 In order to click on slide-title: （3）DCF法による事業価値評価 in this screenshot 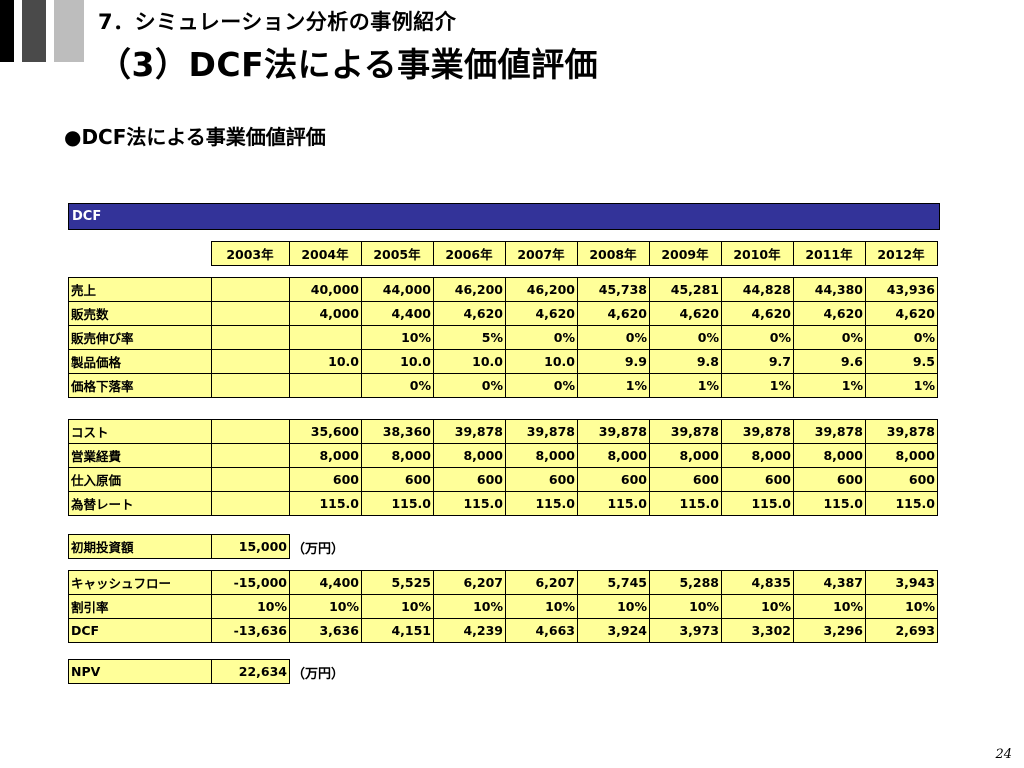, I will do `click(348, 64)`.